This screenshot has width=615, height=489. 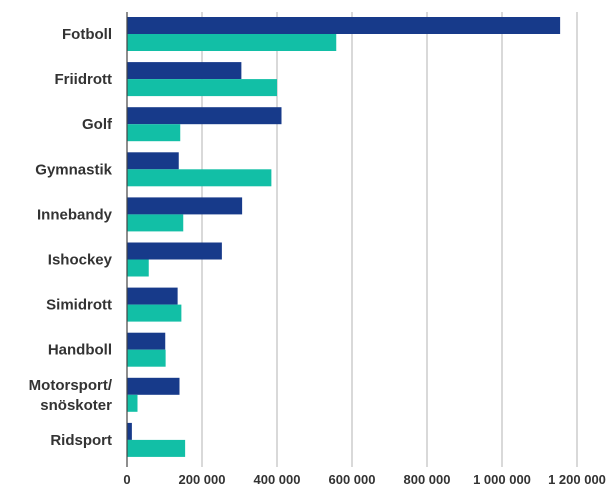 What do you see at coordinates (97, 124) in the screenshot?
I see `category-label: Golf` at bounding box center [97, 124].